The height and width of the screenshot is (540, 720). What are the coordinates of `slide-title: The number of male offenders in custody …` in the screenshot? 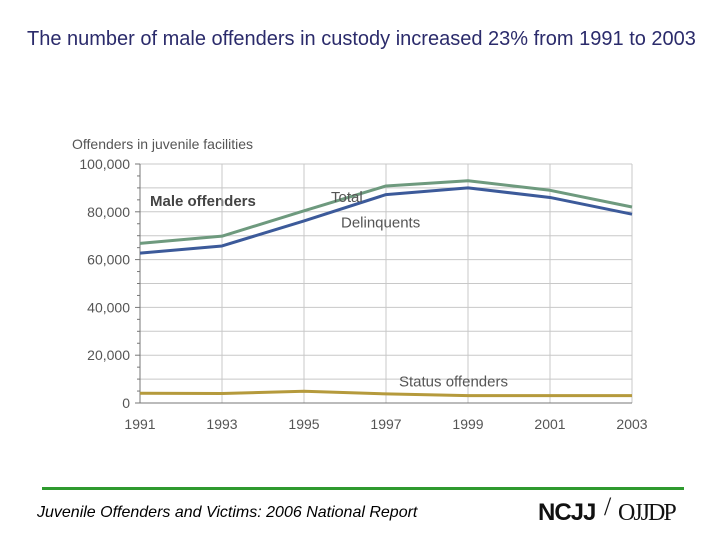 It's located at (361, 39).